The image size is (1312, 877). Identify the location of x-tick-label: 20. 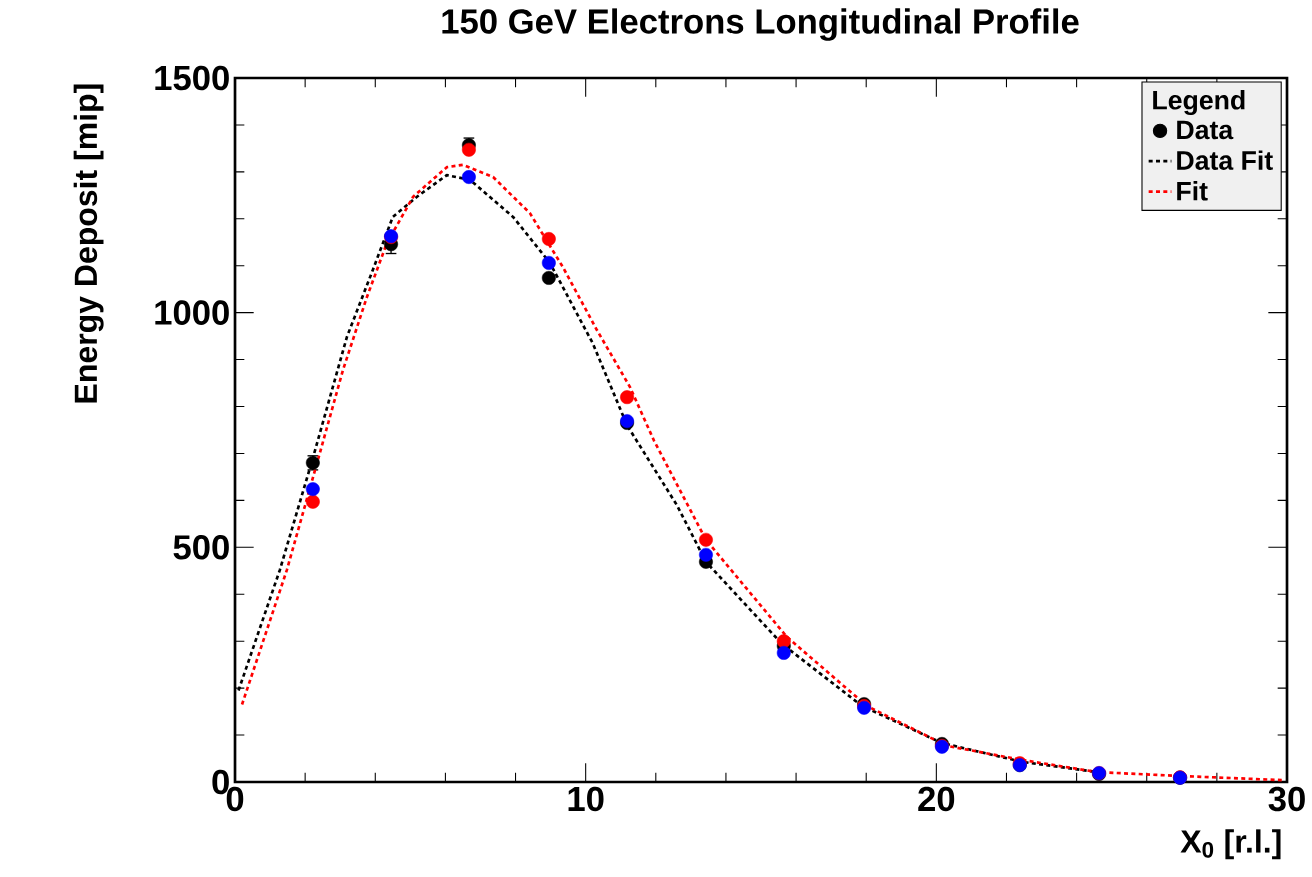
(936, 799).